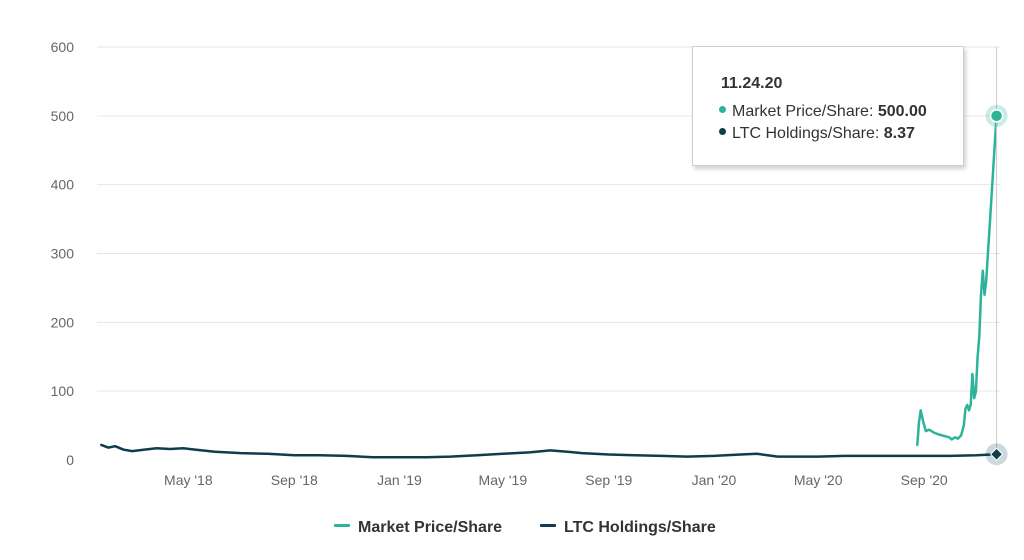 The height and width of the screenshot is (560, 1024). What do you see at coordinates (63, 47) in the screenshot?
I see `y-tick-label: 600` at bounding box center [63, 47].